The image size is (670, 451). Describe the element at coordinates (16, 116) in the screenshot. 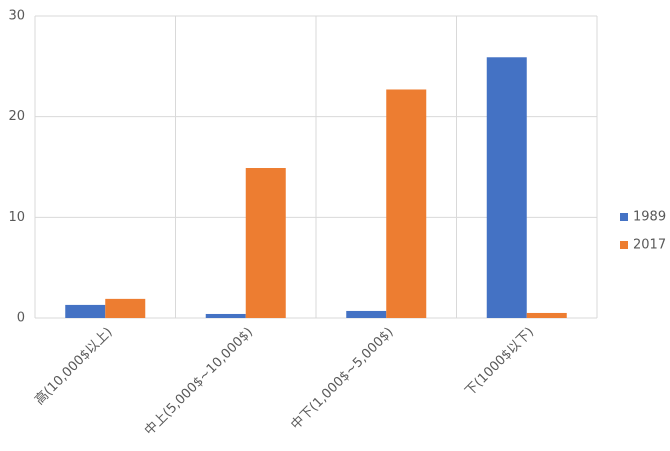

I see `y-tick-label: 20` at that location.